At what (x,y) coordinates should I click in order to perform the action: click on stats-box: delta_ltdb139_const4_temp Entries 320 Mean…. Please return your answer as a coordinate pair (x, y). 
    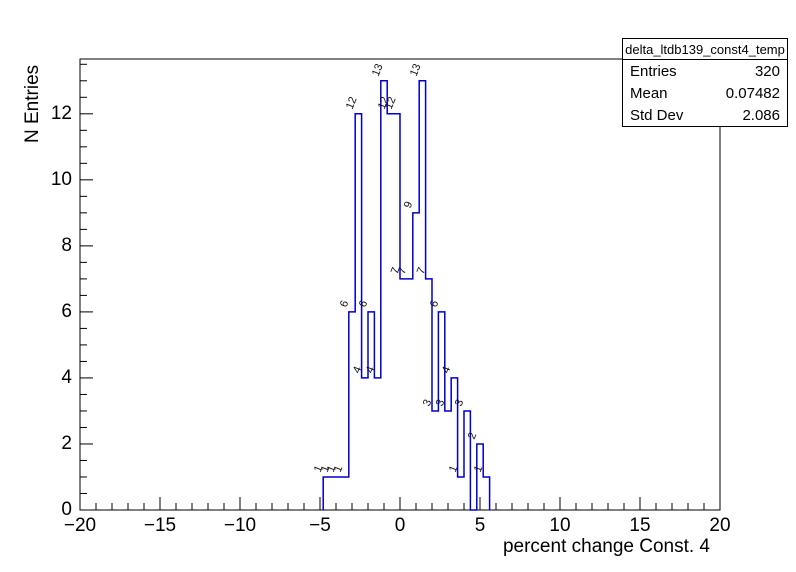
    Looking at the image, I should click on (705, 82).